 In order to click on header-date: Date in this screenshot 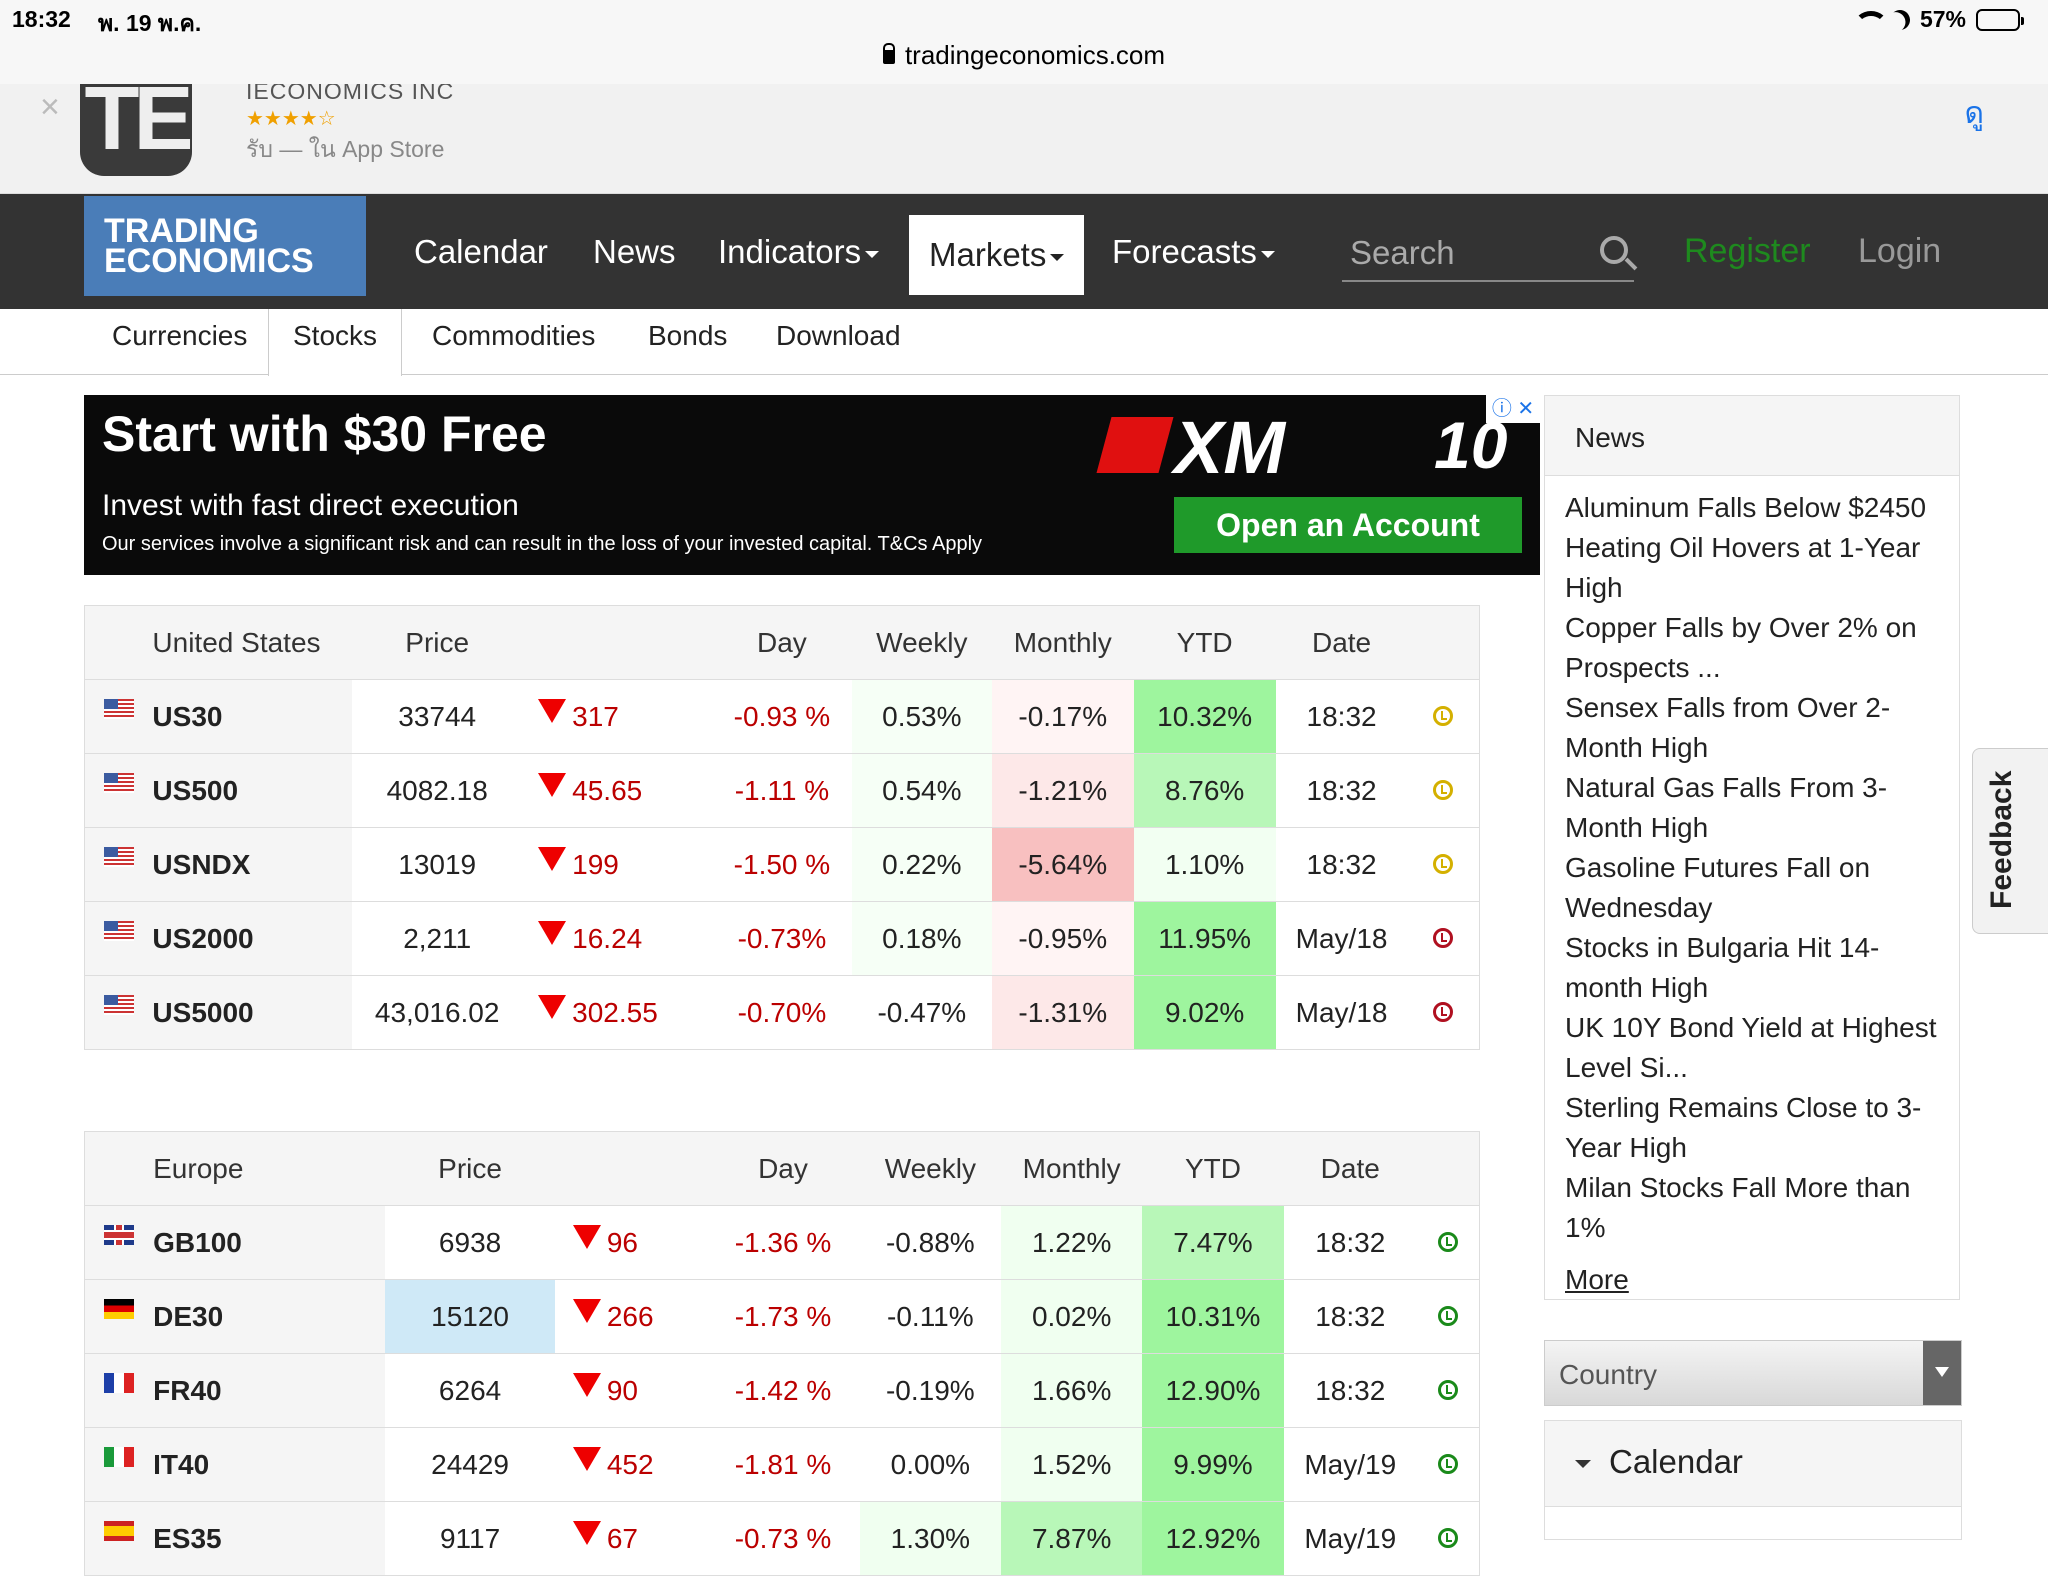, I will do `click(1350, 1168)`.